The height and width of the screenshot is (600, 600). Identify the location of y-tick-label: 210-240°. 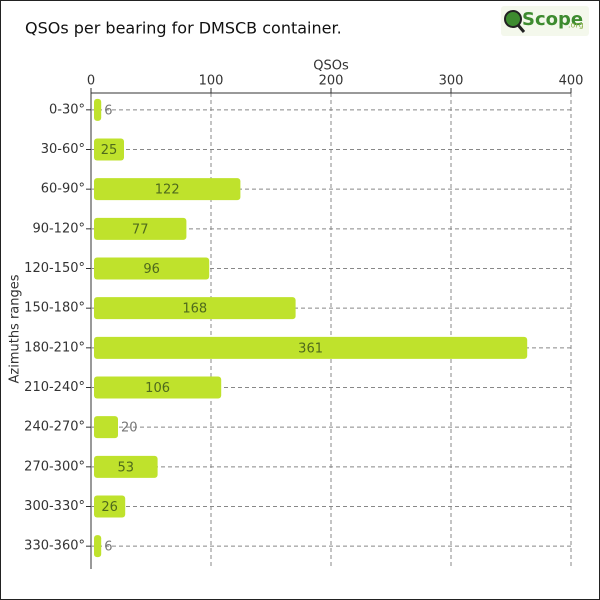
(54, 387).